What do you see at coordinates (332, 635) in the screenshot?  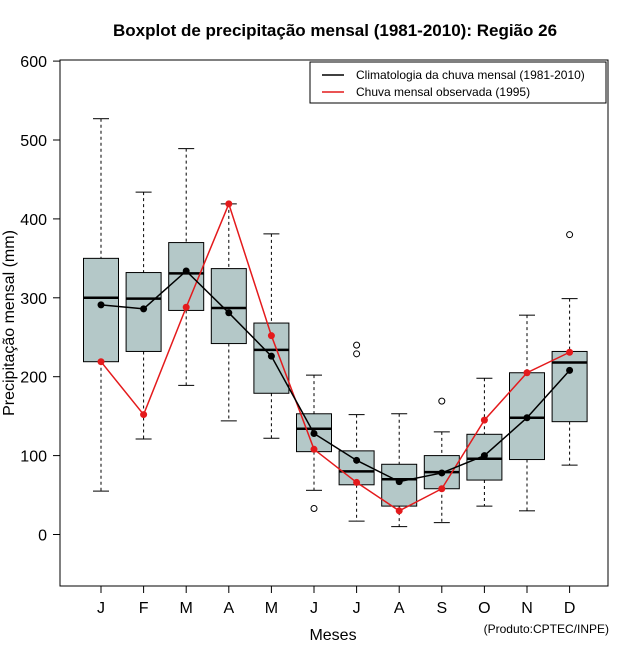 I see `x-axis-label: Meses` at bounding box center [332, 635].